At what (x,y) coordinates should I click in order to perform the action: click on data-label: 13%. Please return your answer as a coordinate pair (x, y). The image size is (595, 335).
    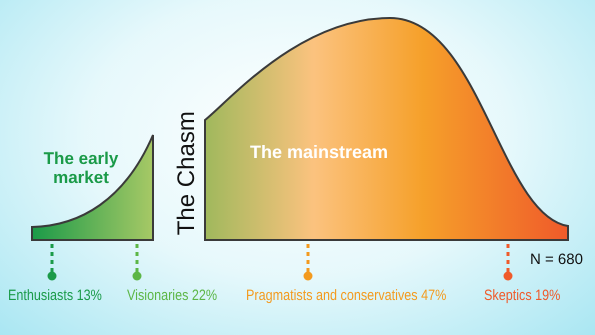
    Looking at the image, I should click on (89, 295).